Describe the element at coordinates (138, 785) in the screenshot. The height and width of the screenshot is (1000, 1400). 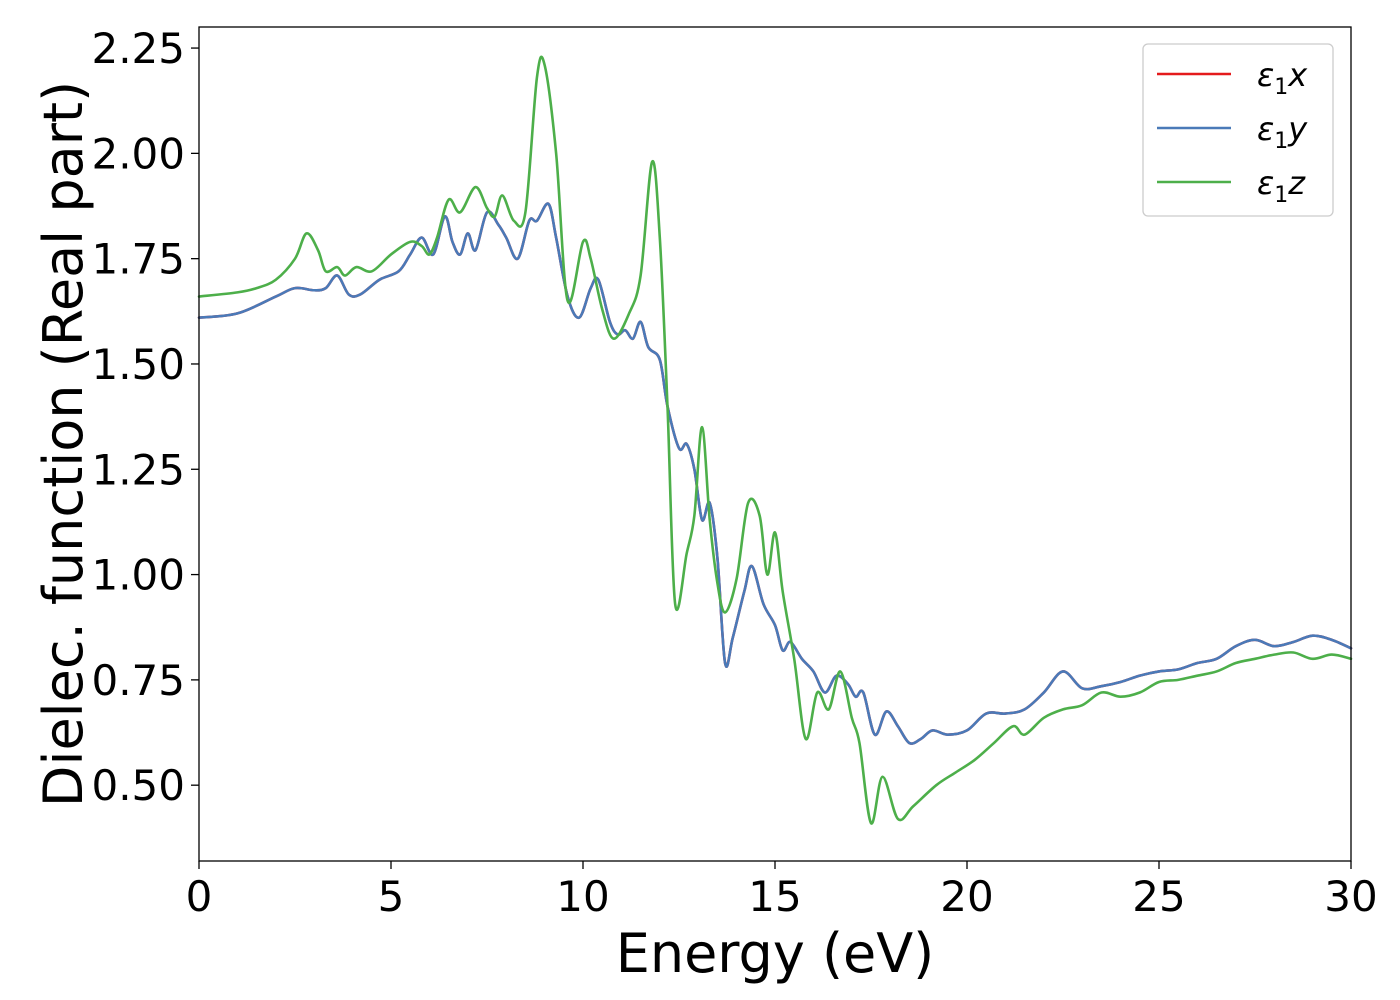
I see `y-tick-label: 0.50` at that location.